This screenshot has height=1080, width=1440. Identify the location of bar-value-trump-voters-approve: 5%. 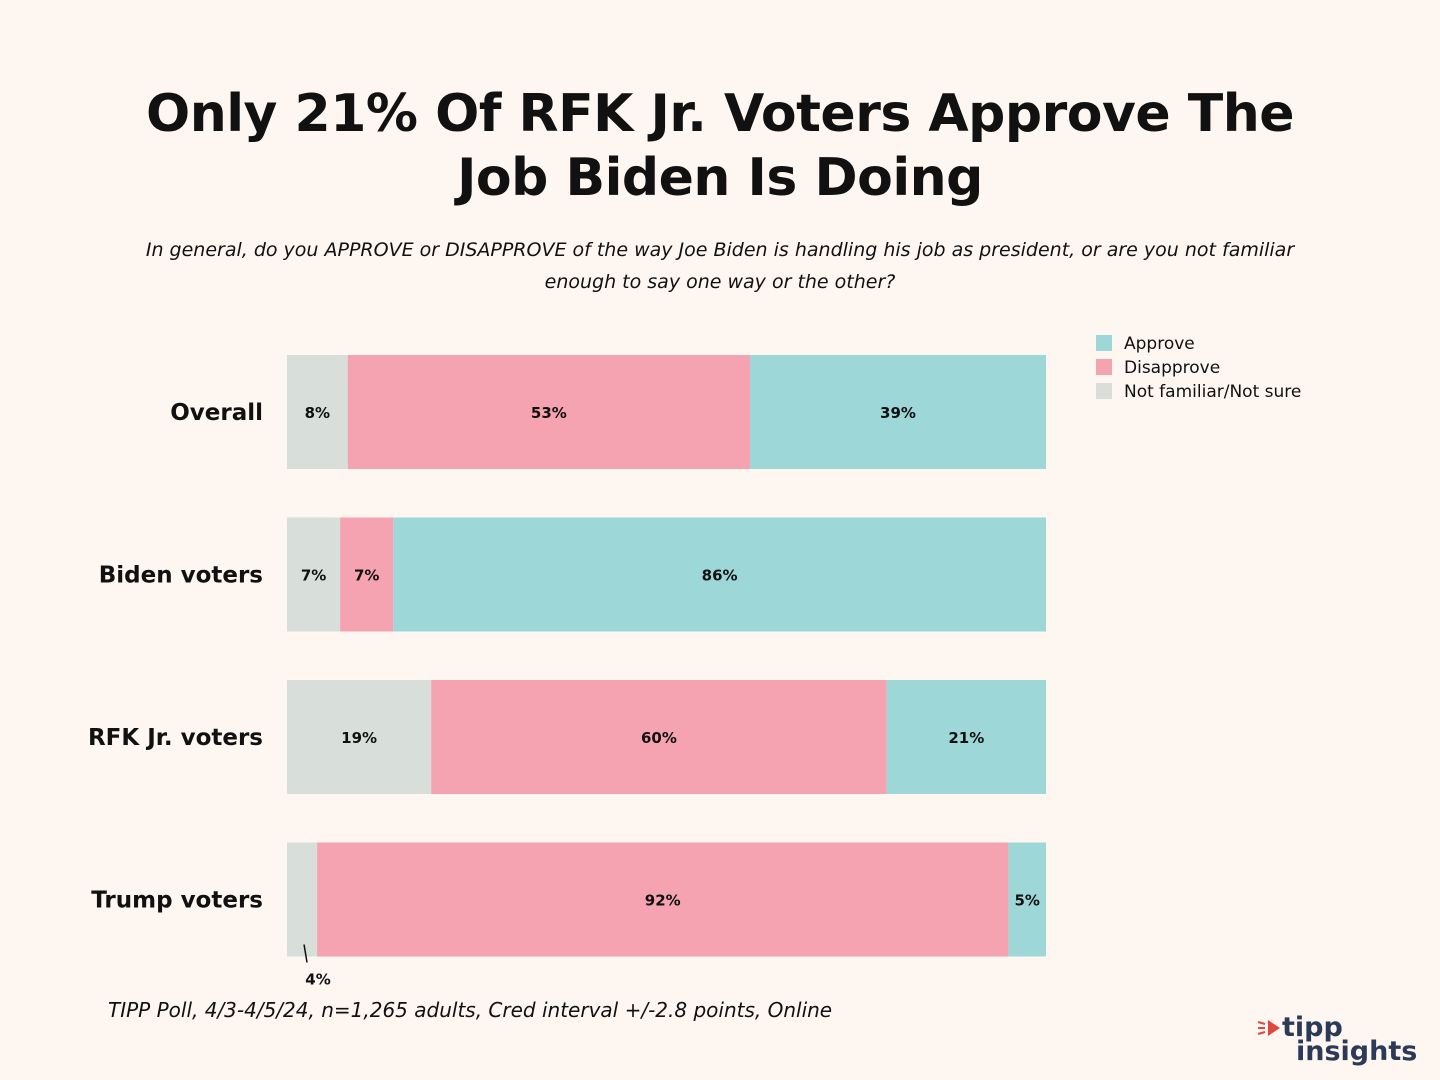
(1026, 901).